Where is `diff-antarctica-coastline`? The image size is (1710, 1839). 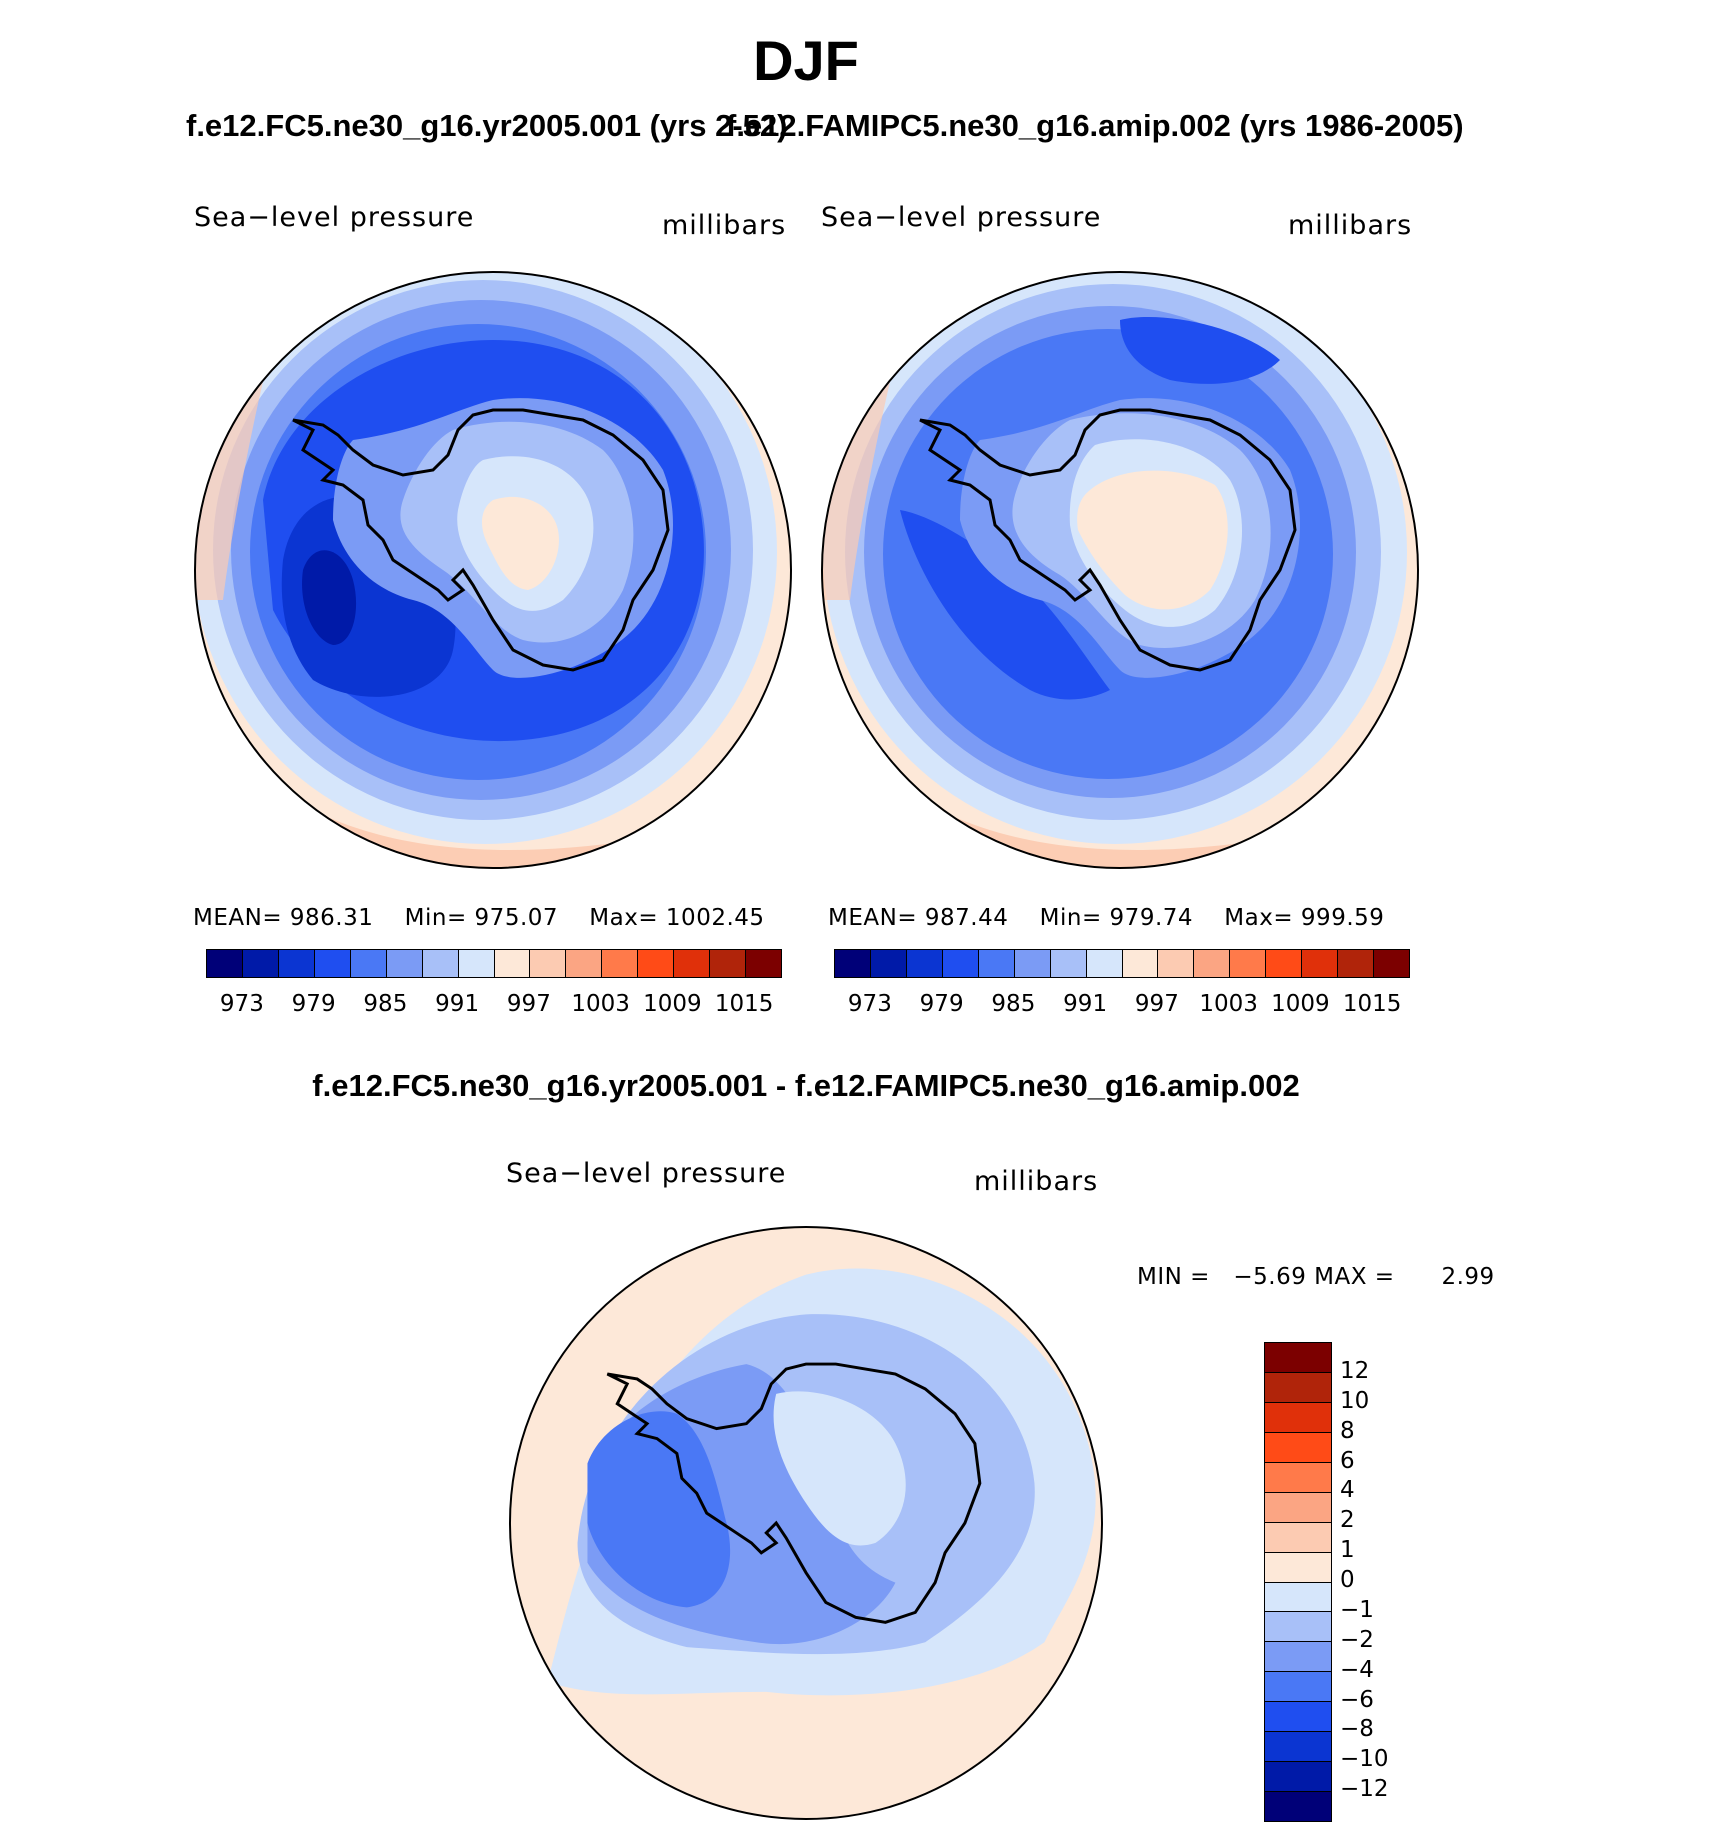 diff-antarctica-coastline is located at coordinates (794, 1493).